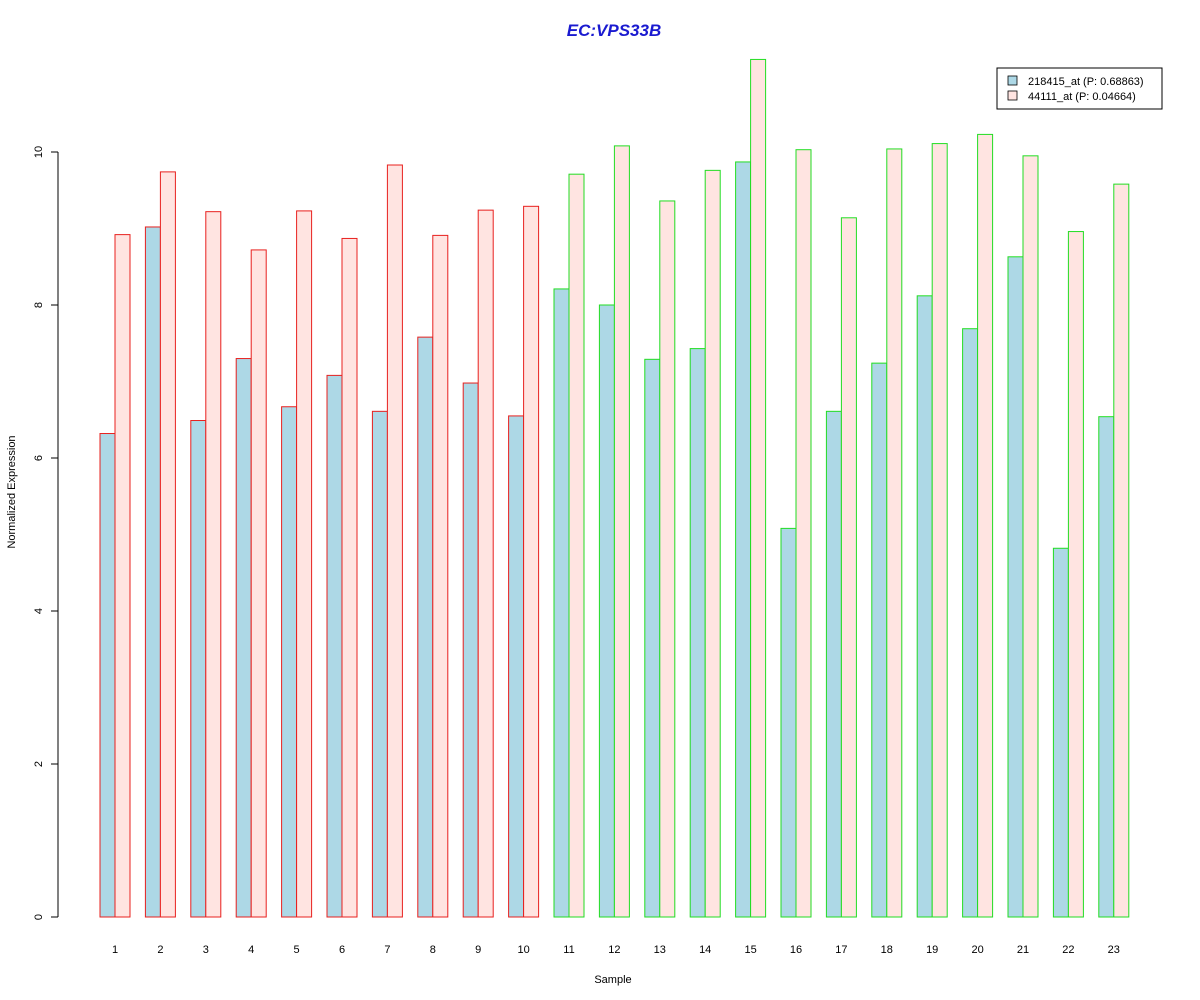  I want to click on x-tick-label-21: 21, so click(1023, 950).